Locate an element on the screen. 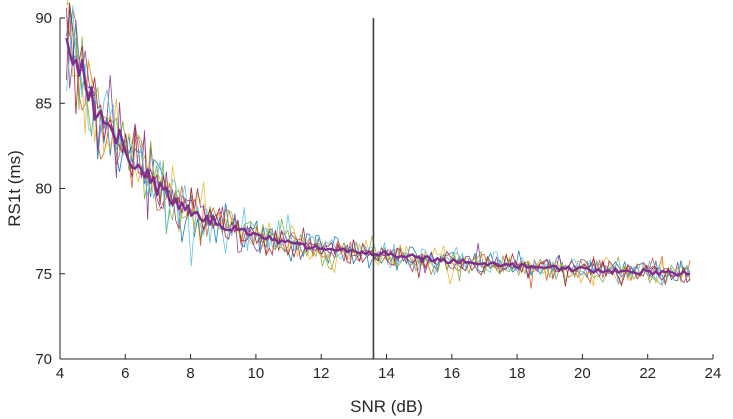  x-tick-label: 16 is located at coordinates (451, 373).